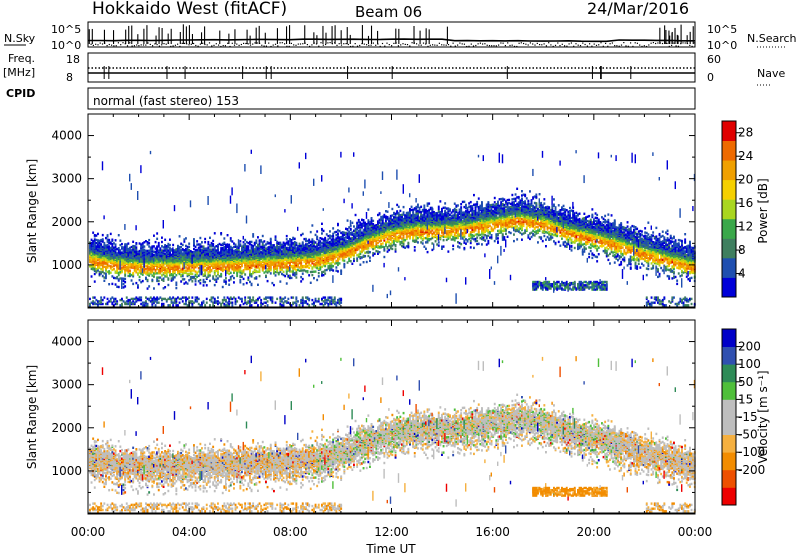 This screenshot has height=554, width=800. Describe the element at coordinates (391, 34) in the screenshot. I see `noise-frame` at that location.